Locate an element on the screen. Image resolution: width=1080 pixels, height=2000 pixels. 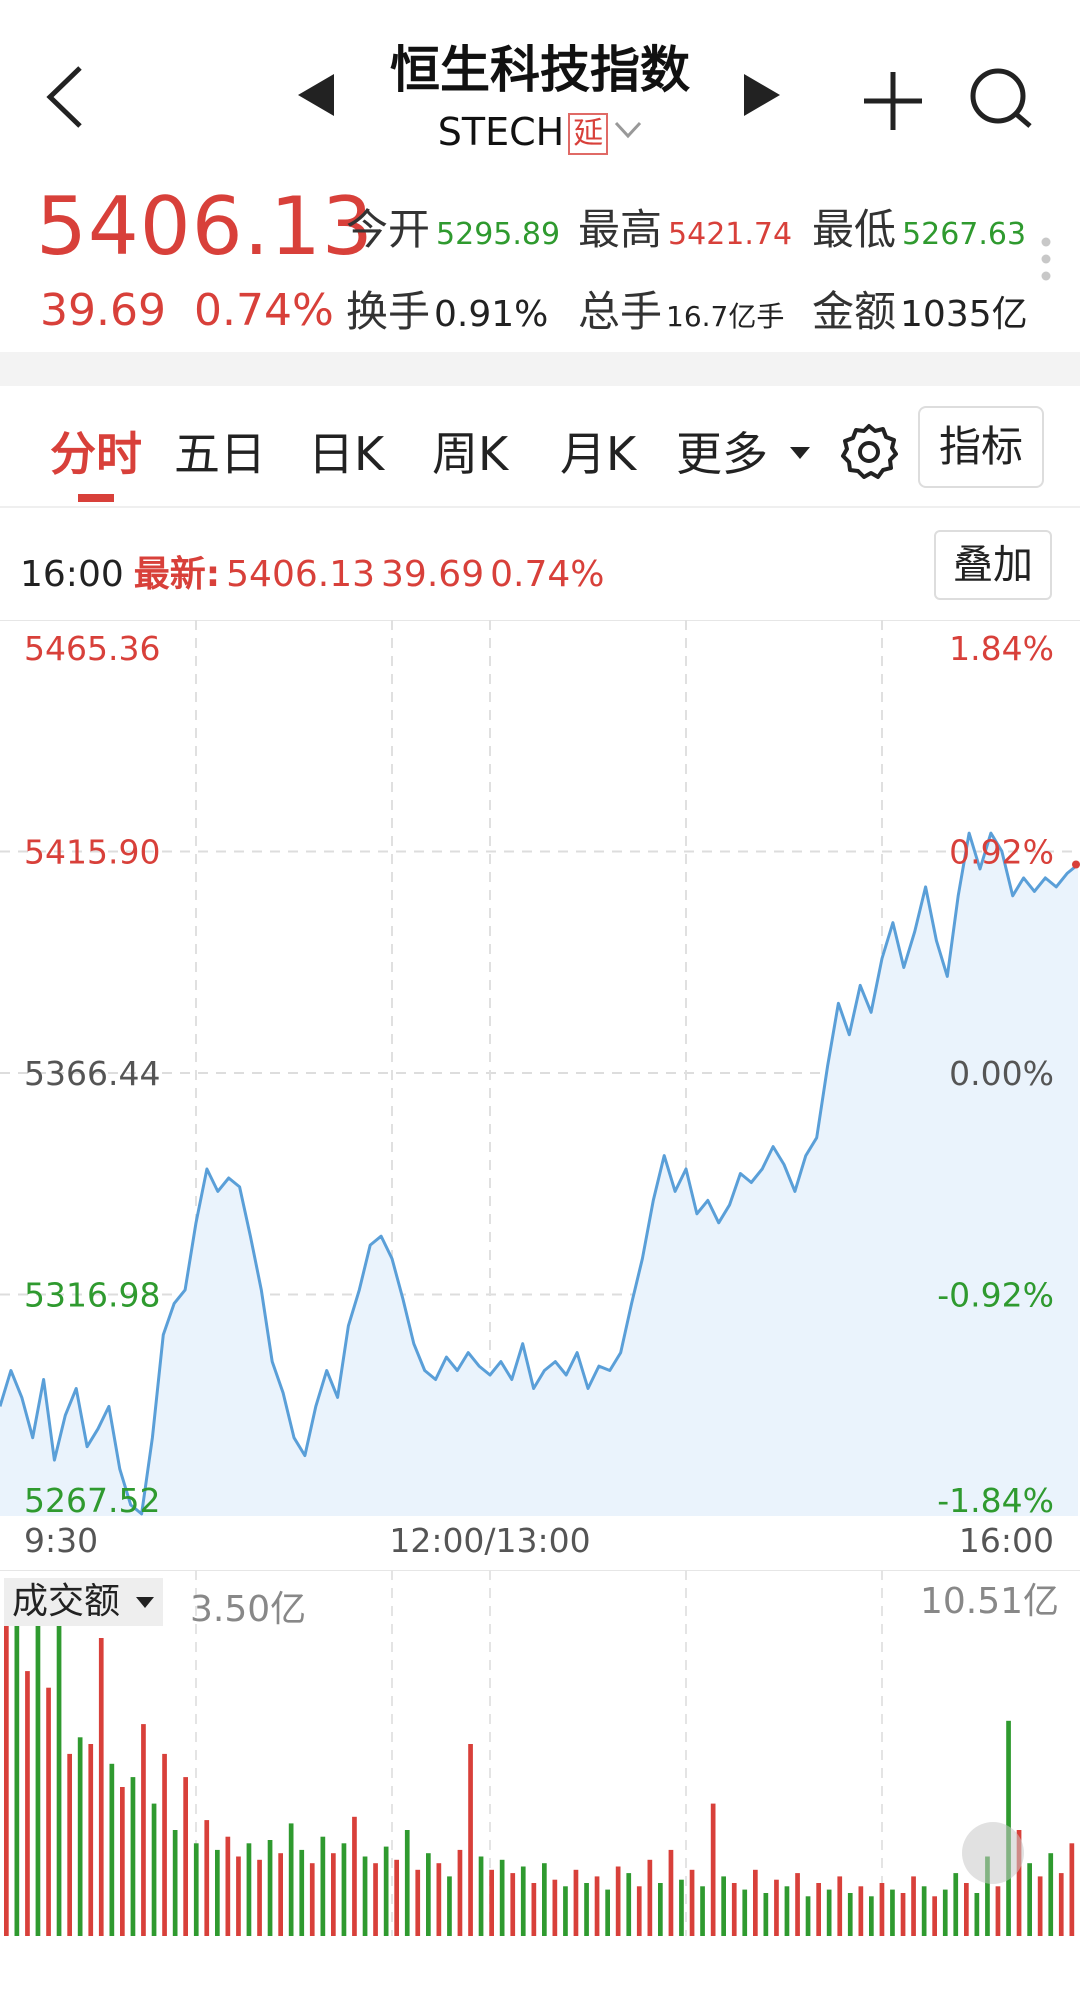
back-arrow-icon is located at coordinates (65, 97).